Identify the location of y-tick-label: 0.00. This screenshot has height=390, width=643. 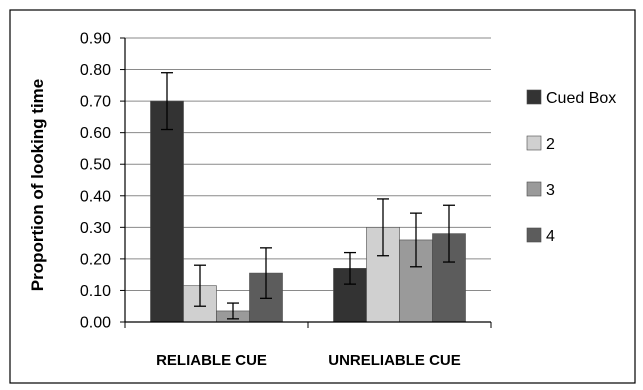
(95, 323).